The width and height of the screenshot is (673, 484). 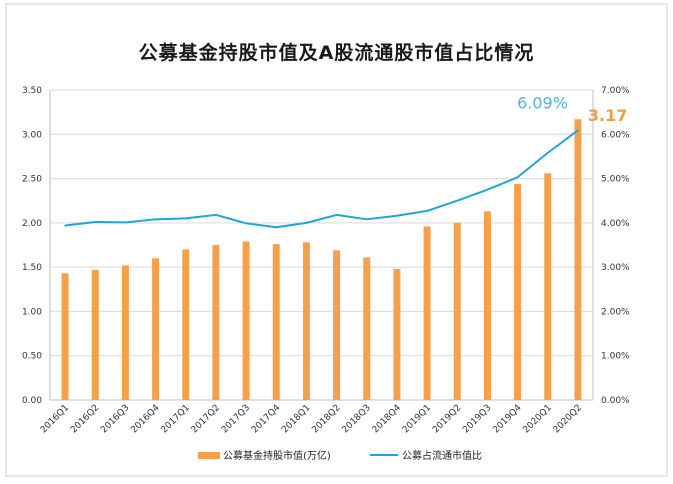 I want to click on y-right-tick-label: 4.00%, so click(x=615, y=224).